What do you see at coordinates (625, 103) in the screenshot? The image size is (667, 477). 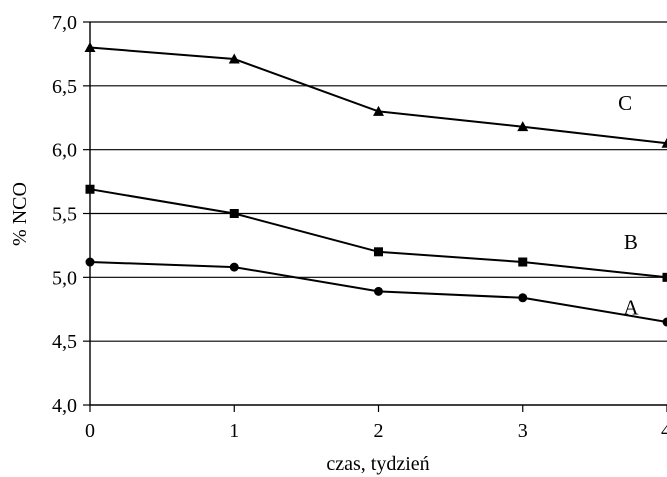 I see `series-label-C: C` at bounding box center [625, 103].